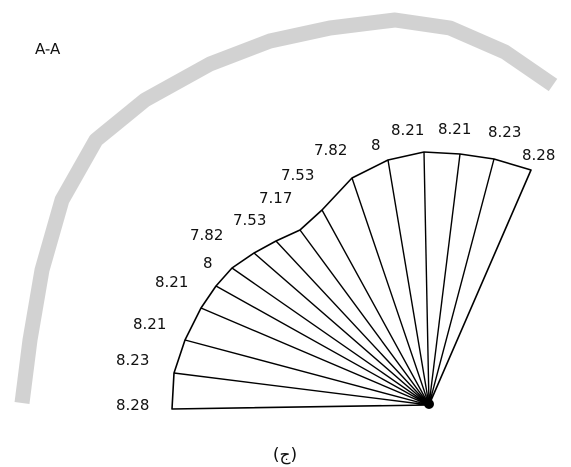 The height and width of the screenshot is (467, 571). I want to click on length-label-8: 7.17, so click(275, 198).